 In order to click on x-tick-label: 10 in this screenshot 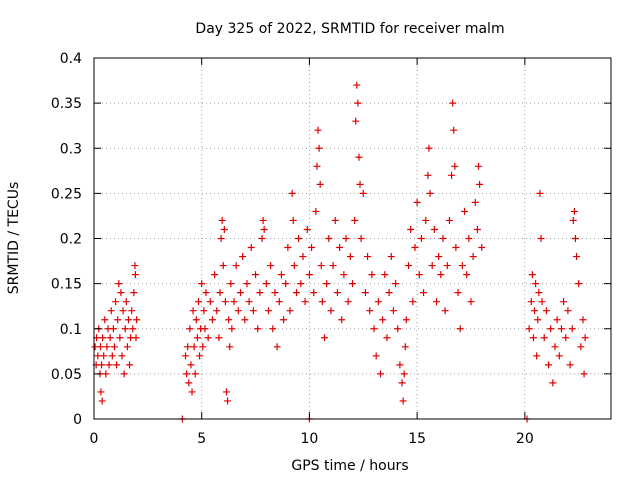, I will do `click(310, 439)`.